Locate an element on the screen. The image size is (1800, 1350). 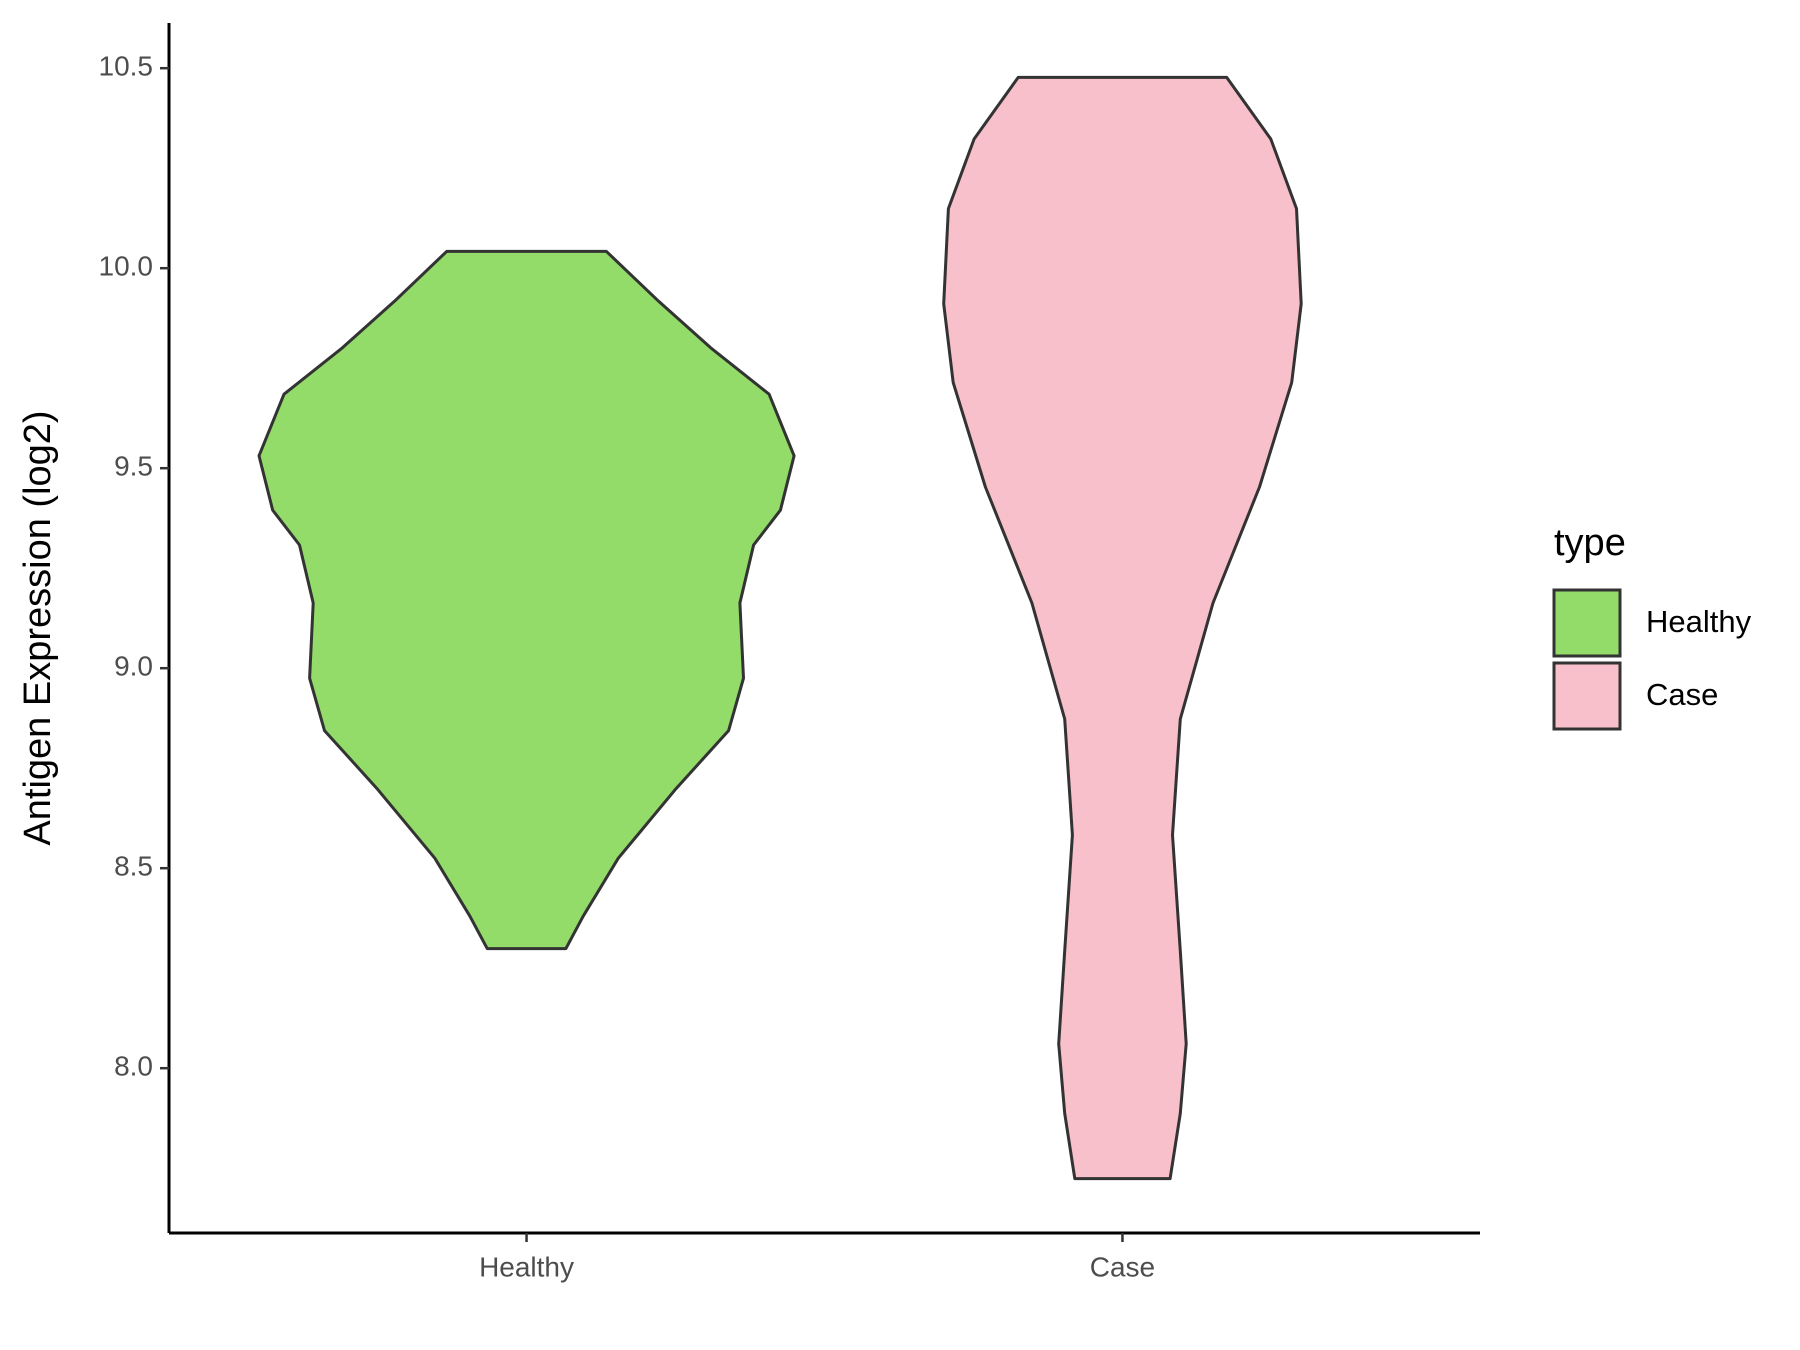
y-tick-label: 8.5 is located at coordinates (133, 866).